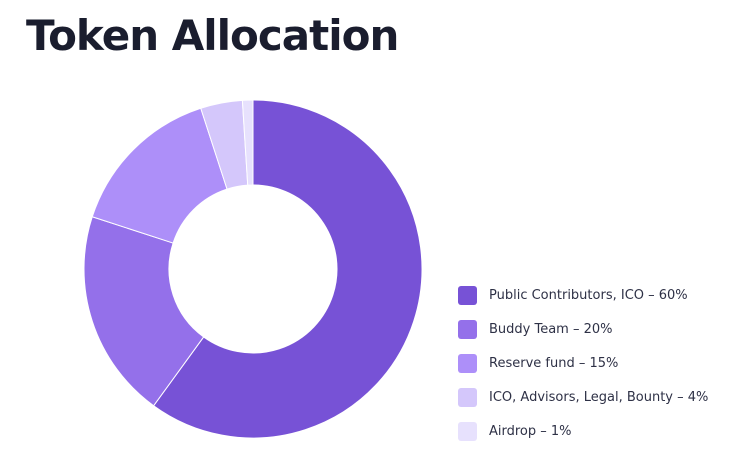  I want to click on legend-label: Airdrop – 1%, so click(530, 431).